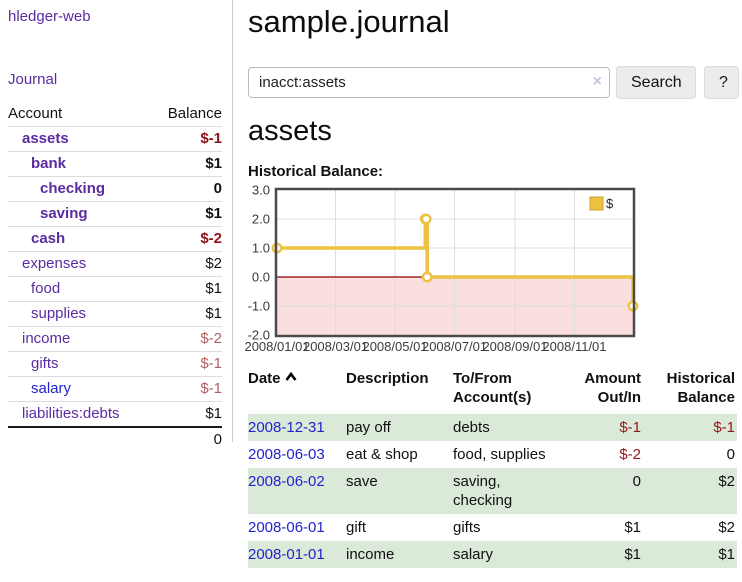 Image resolution: width=742 pixels, height=582 pixels. I want to click on accounts-total-row: 0, so click(115, 439).